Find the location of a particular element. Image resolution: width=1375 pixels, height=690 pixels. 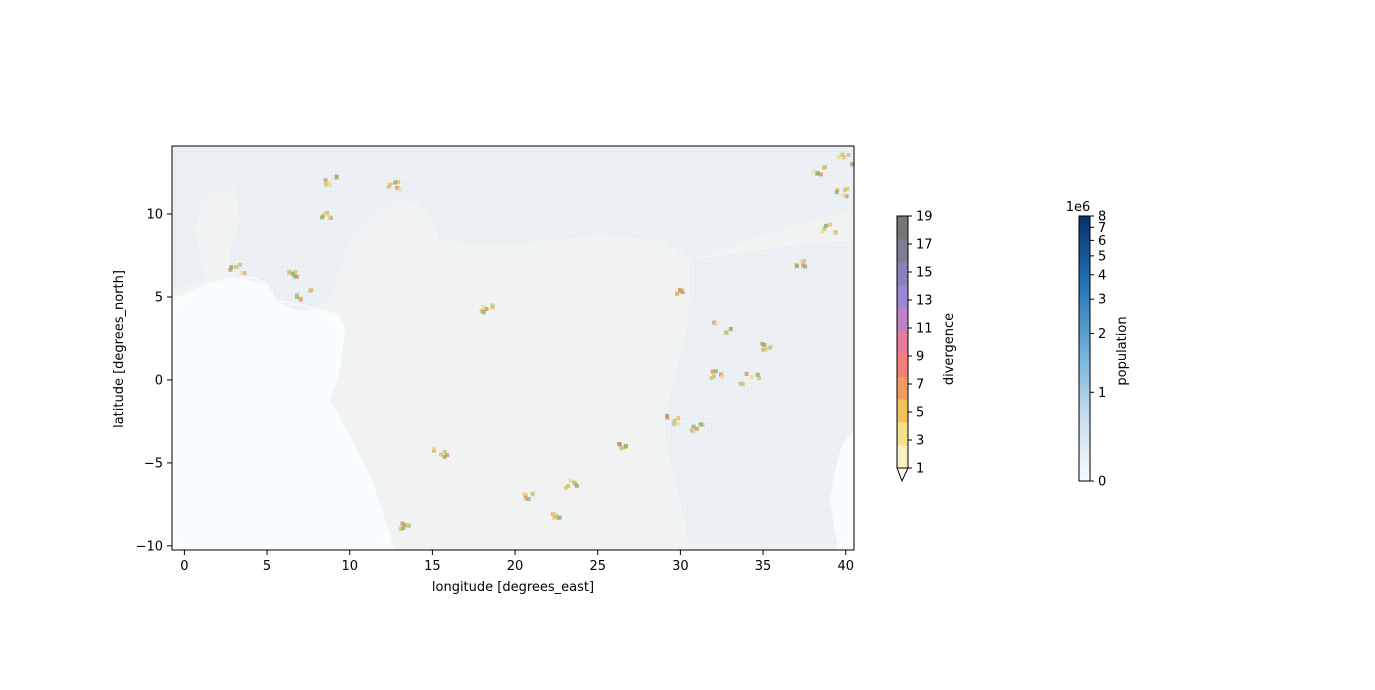

x-axis-label: longitude [degrees_east] is located at coordinates (513, 587).